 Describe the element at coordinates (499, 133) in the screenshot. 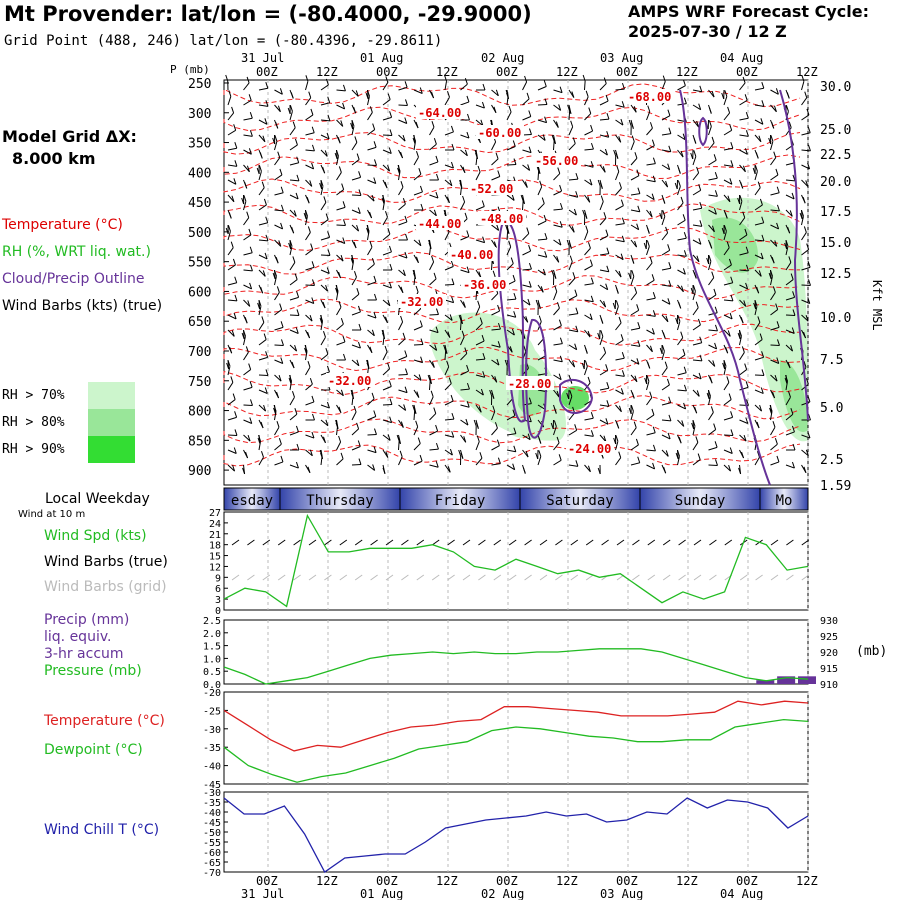

I see `contour-label: -60.00` at that location.